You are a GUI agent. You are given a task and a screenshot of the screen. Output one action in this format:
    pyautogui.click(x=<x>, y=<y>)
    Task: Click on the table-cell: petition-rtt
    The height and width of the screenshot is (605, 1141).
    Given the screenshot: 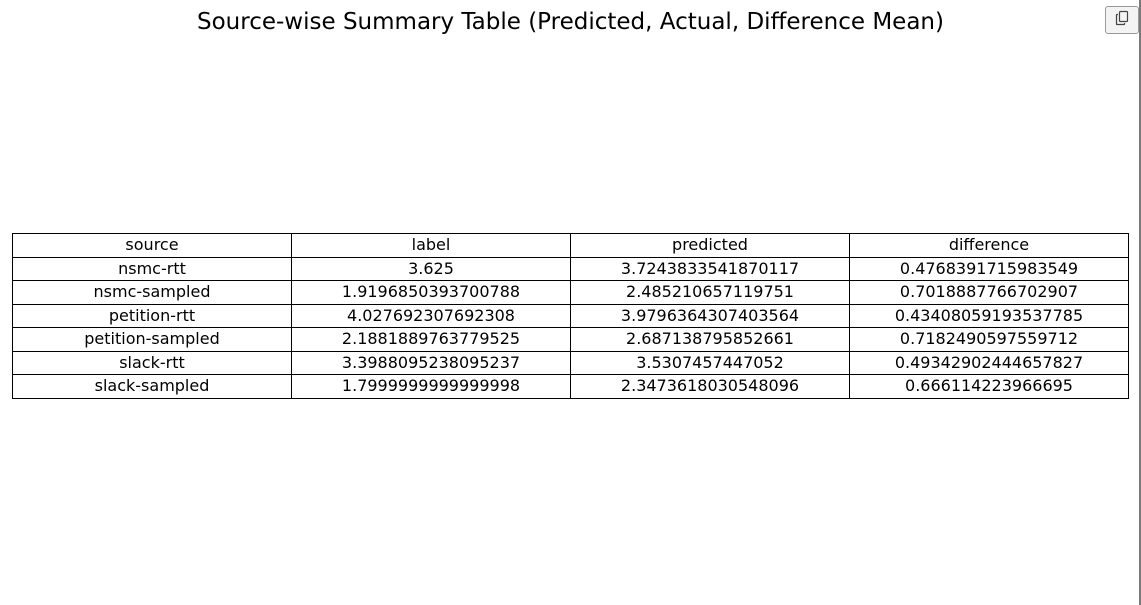 What is the action you would take?
    pyautogui.click(x=152, y=315)
    